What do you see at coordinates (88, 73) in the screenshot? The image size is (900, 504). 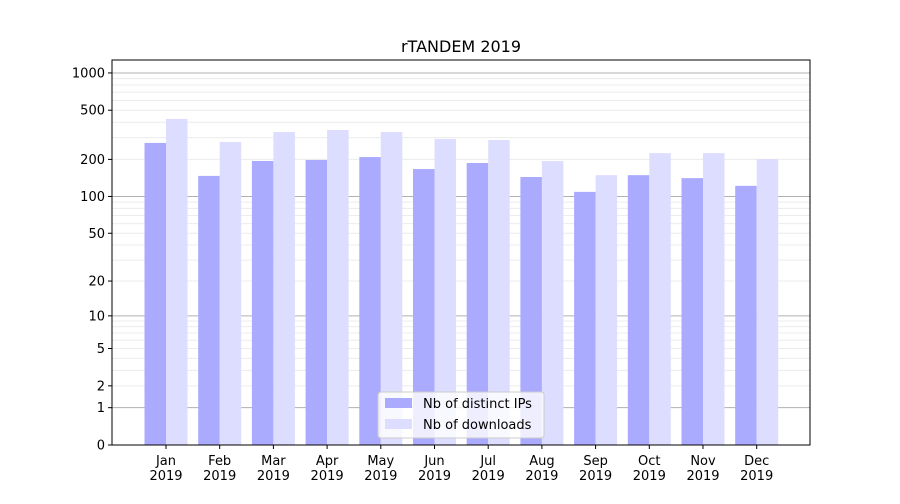 I see `y-tick-label: 1000` at bounding box center [88, 73].